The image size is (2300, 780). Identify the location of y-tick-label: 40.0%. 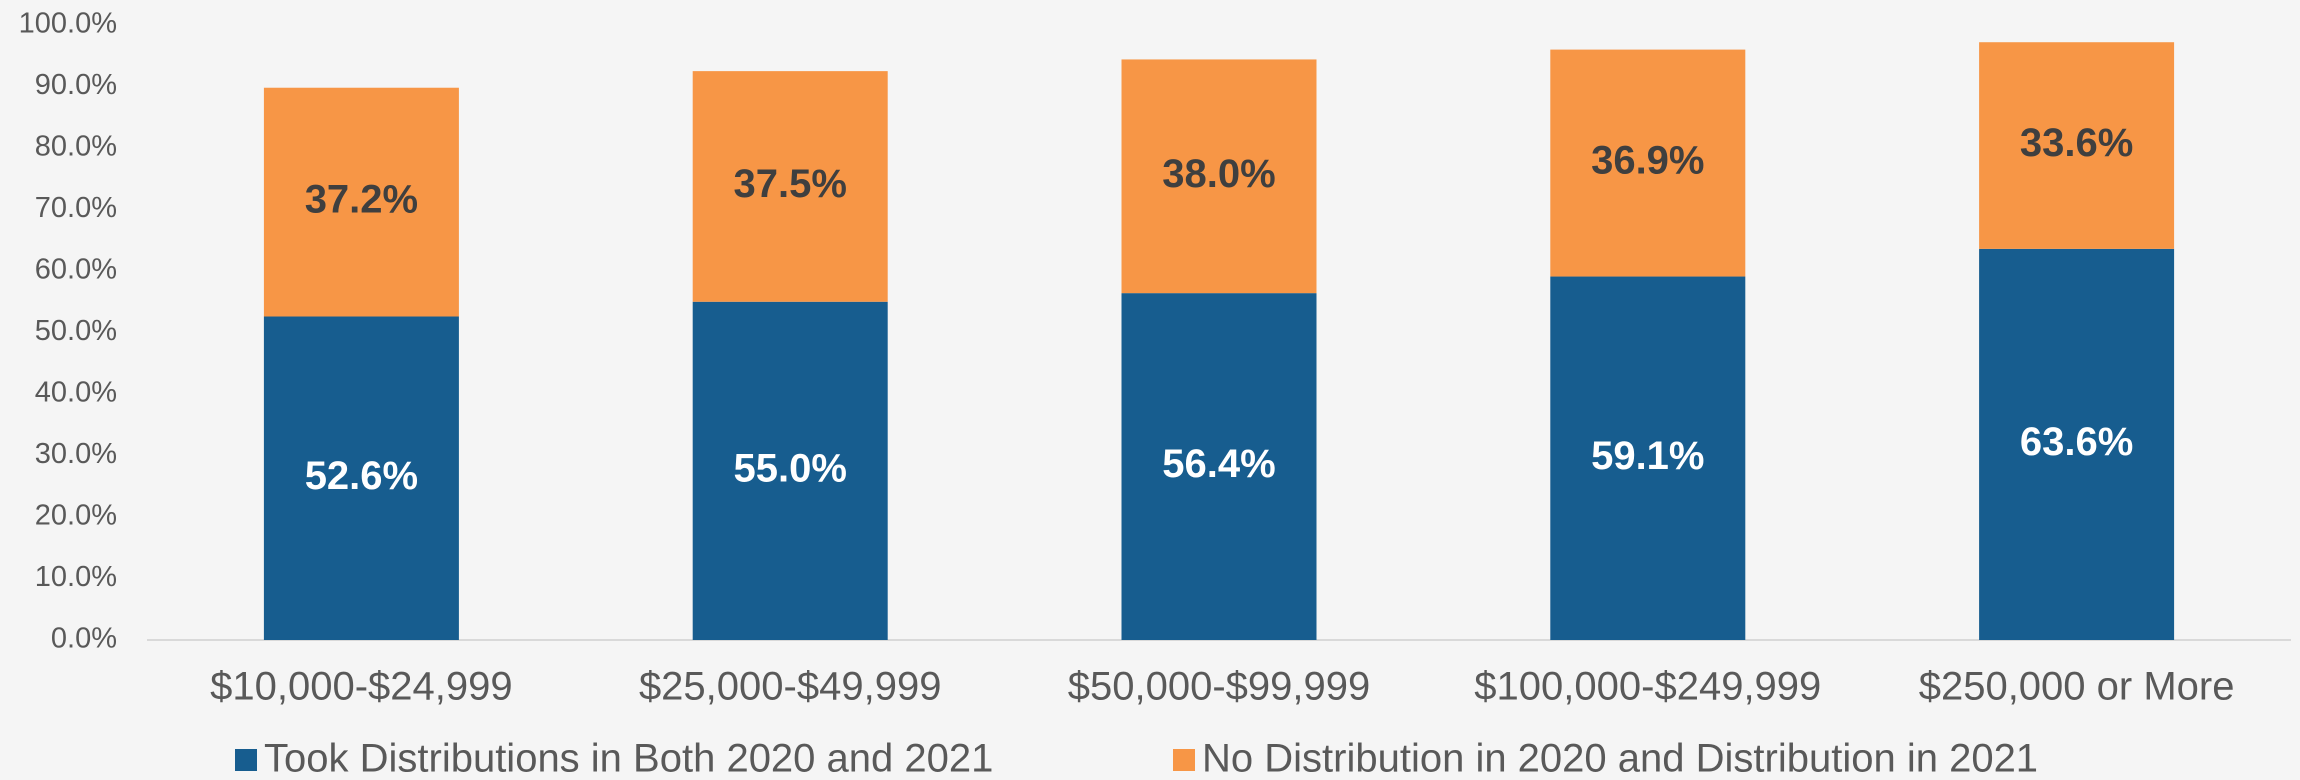
(76, 393).